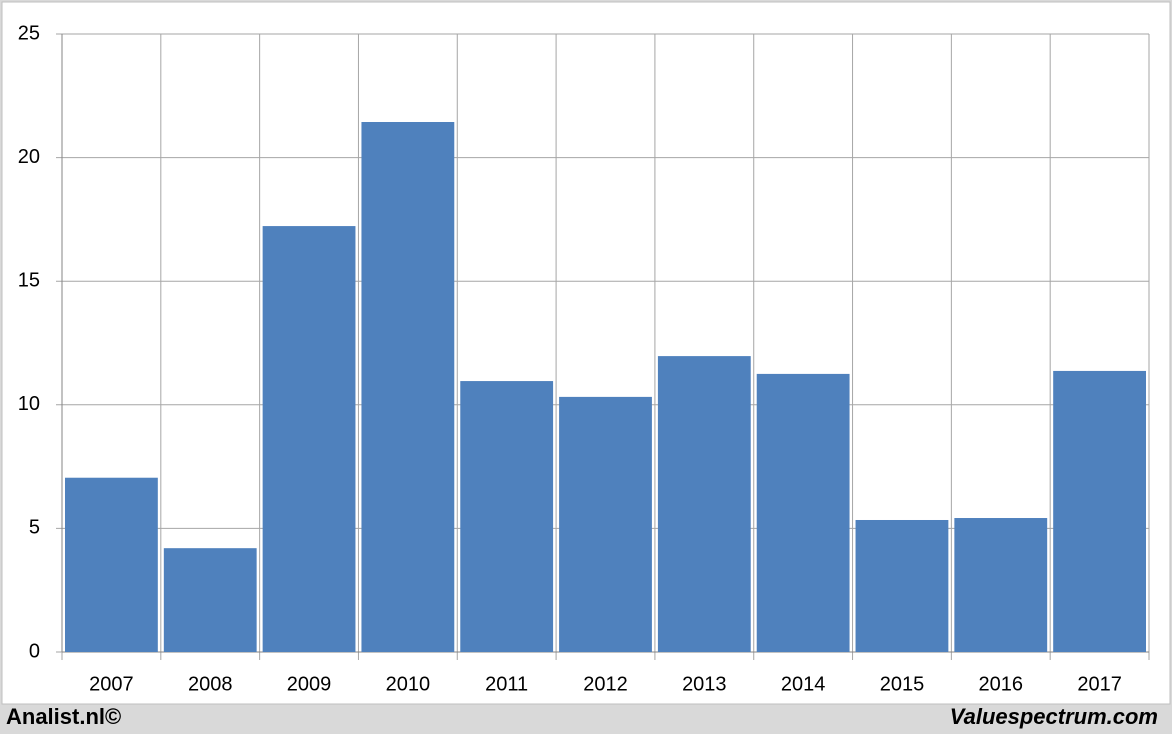 The image size is (1172, 734). Describe the element at coordinates (34, 528) in the screenshot. I see `y-tick-label: 5` at that location.